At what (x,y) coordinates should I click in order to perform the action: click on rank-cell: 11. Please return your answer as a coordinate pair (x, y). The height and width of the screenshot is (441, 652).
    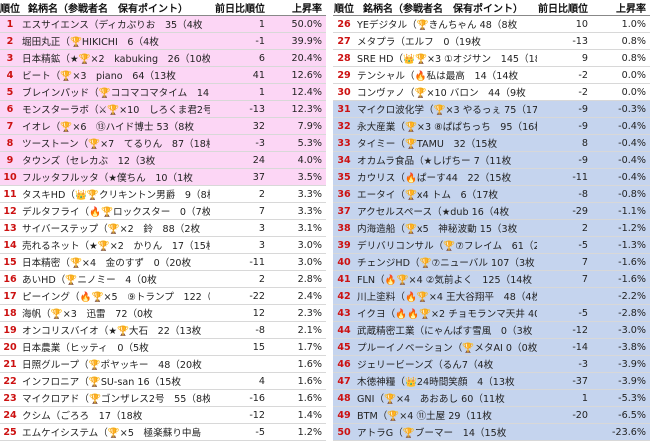
    Looking at the image, I should click on (10, 194).